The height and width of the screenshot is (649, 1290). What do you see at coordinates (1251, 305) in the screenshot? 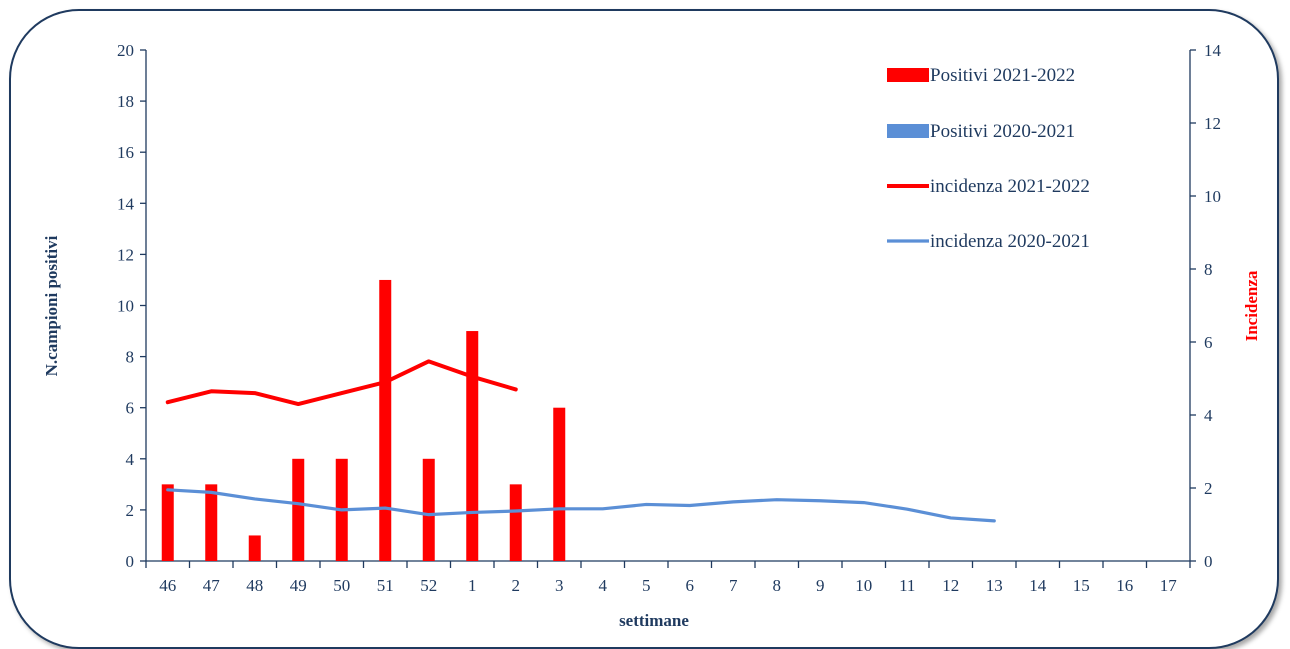
I see `right-axis-title: Incidenza` at bounding box center [1251, 305].